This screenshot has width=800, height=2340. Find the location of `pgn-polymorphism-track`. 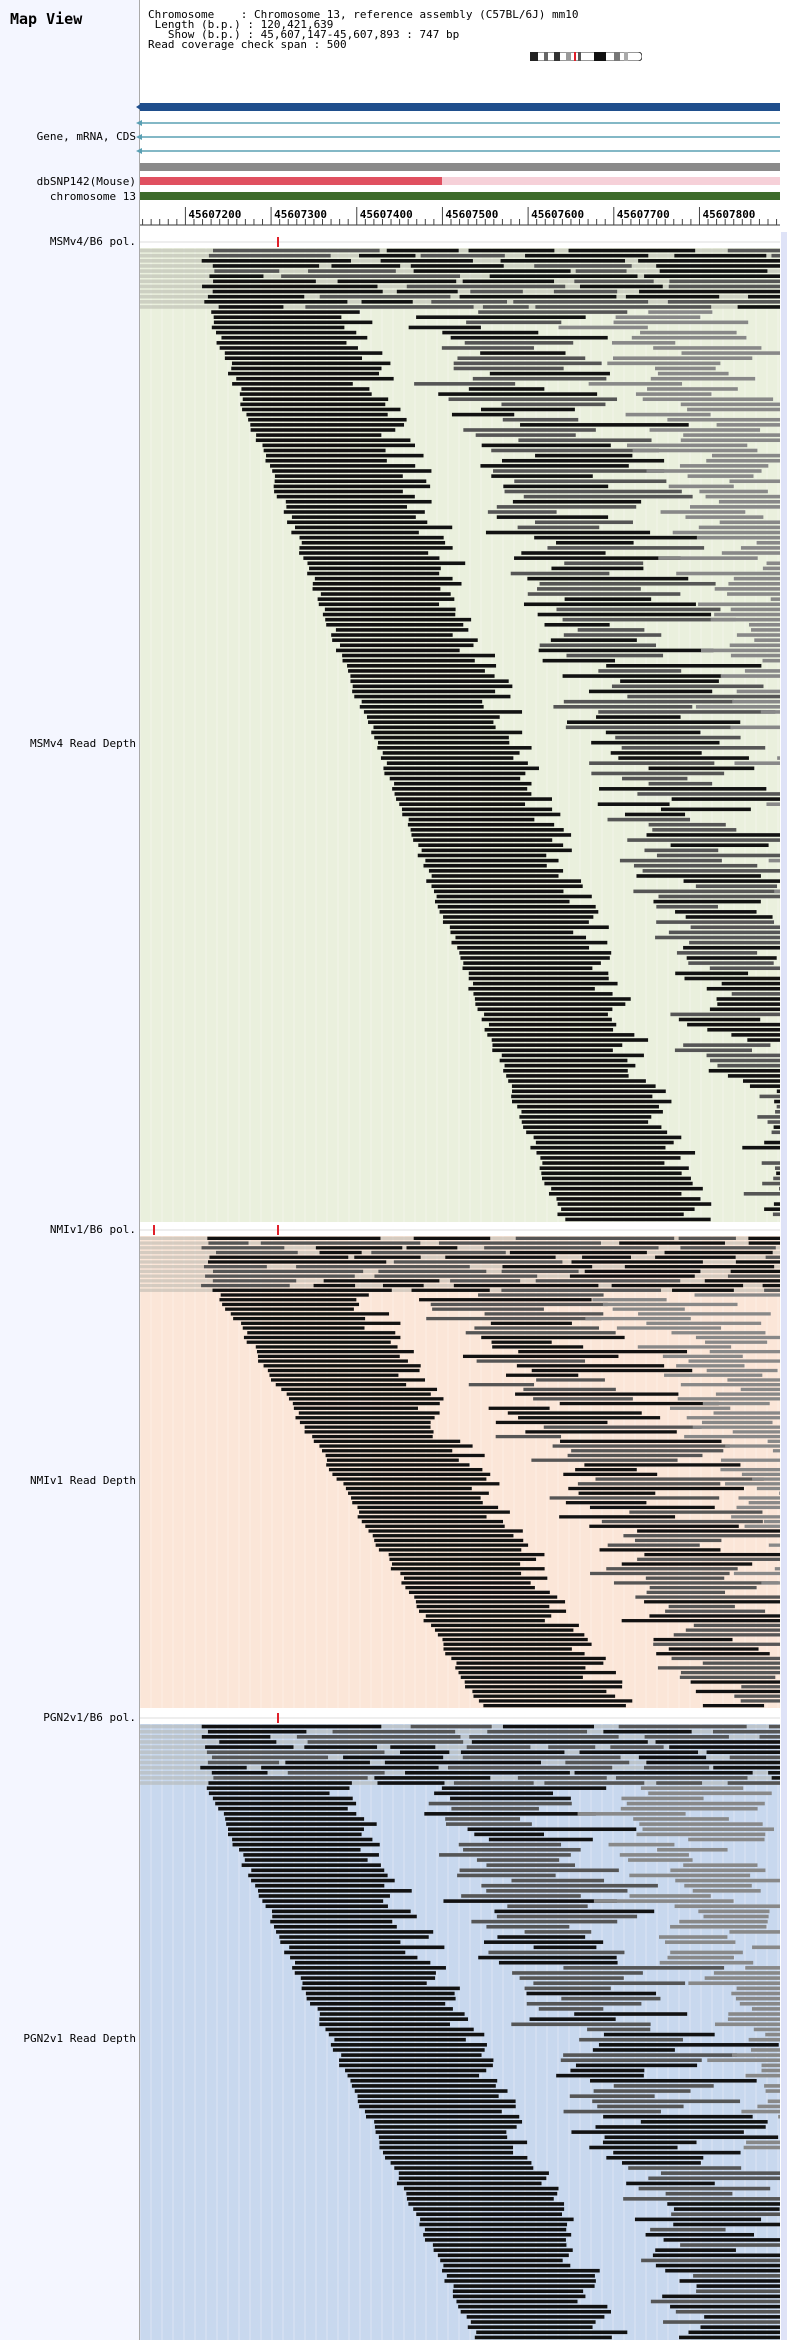

pgn-polymorphism-track is located at coordinates (460, 1718).